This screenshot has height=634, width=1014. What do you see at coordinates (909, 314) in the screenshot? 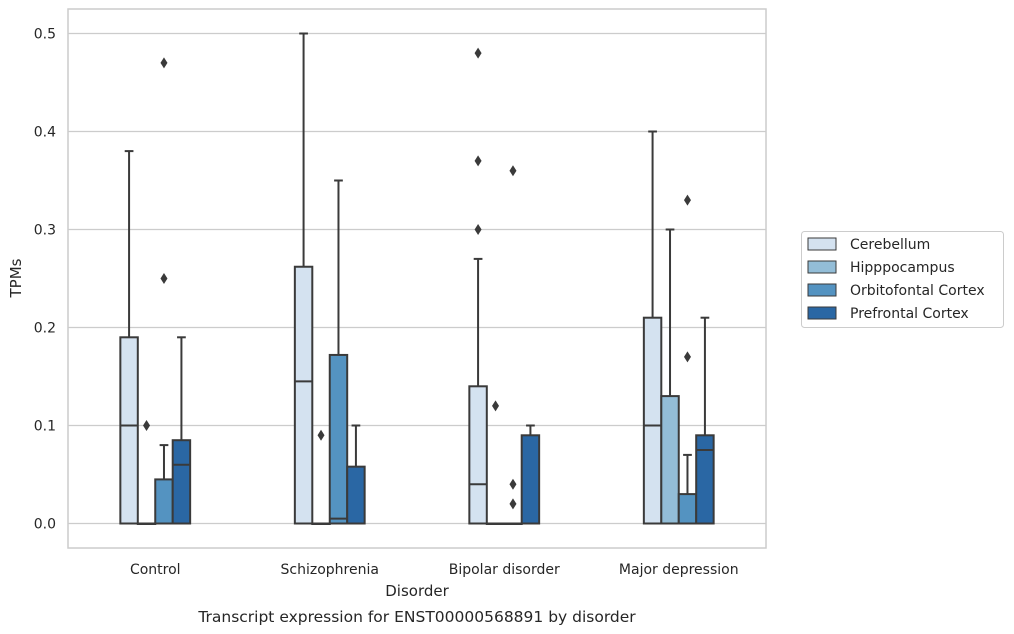
I see `legend-label-3: Prefrontal Cortex` at bounding box center [909, 314].